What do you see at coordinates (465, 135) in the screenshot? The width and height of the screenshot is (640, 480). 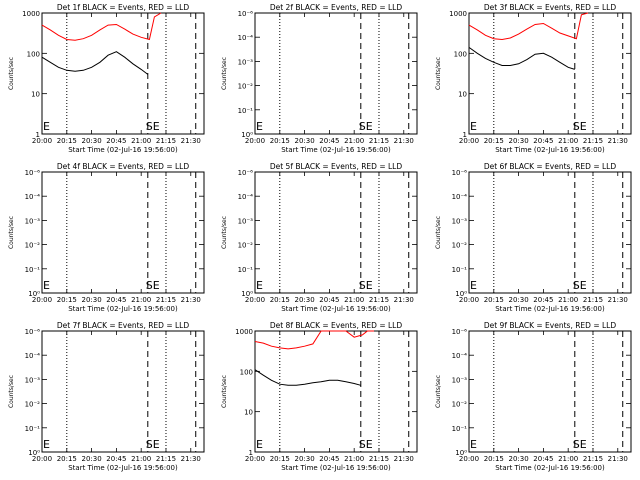 I see `y-tick-label: 1` at bounding box center [465, 135].